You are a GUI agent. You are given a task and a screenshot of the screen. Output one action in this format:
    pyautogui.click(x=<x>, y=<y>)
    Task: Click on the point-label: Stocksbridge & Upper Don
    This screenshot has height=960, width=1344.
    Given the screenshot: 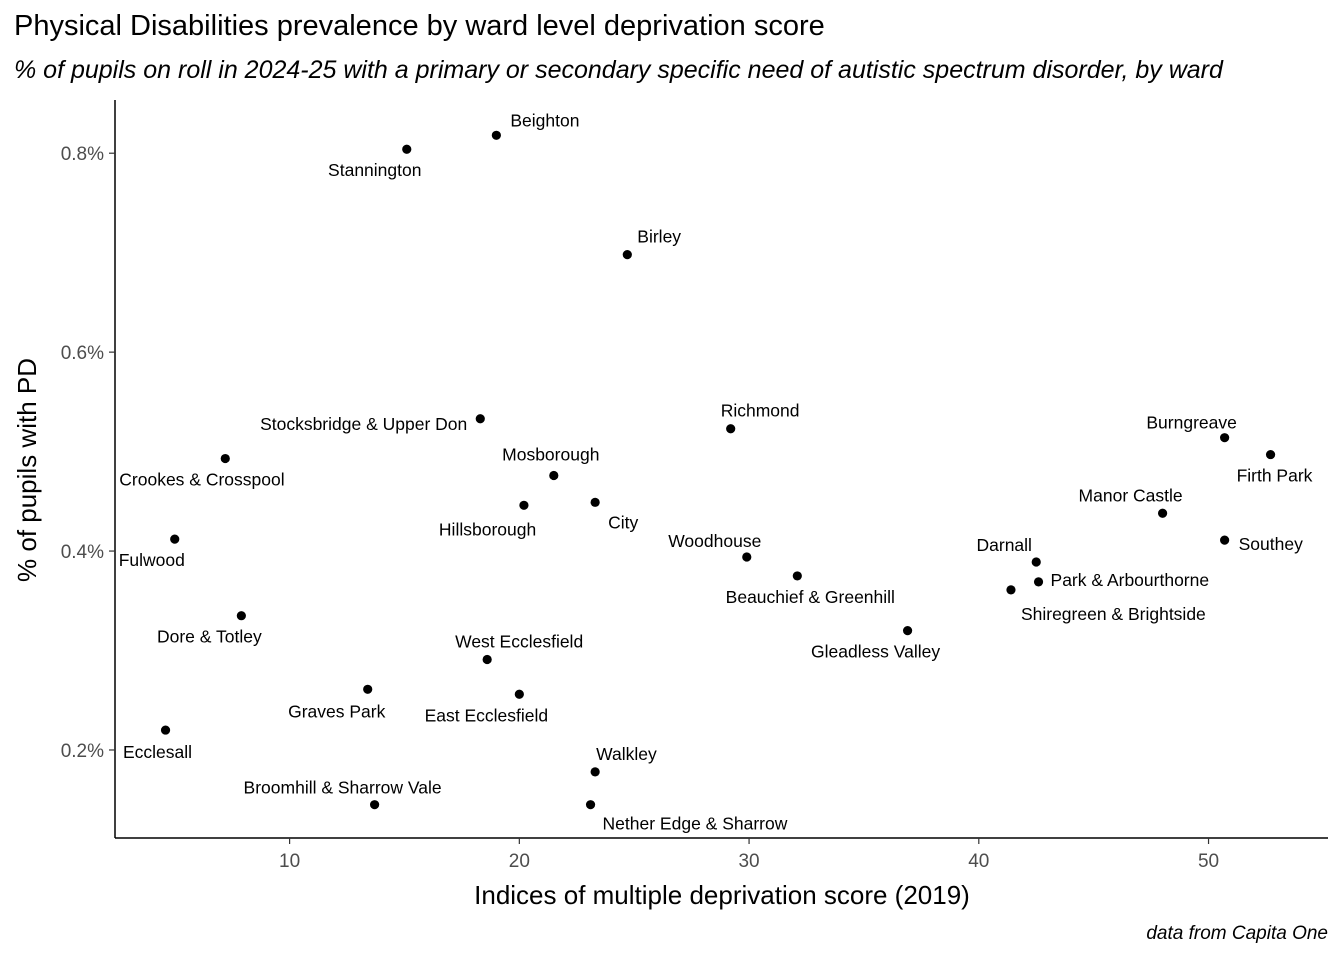 What is the action you would take?
    pyautogui.click(x=363, y=424)
    